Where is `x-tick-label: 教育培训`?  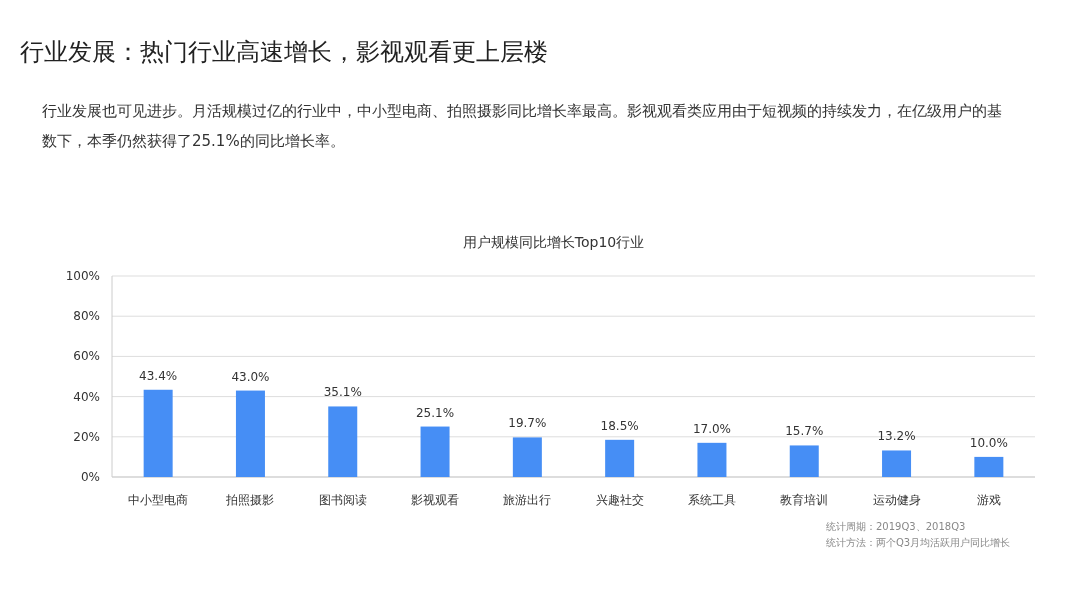
x-tick-label: 教育培训 is located at coordinates (804, 500).